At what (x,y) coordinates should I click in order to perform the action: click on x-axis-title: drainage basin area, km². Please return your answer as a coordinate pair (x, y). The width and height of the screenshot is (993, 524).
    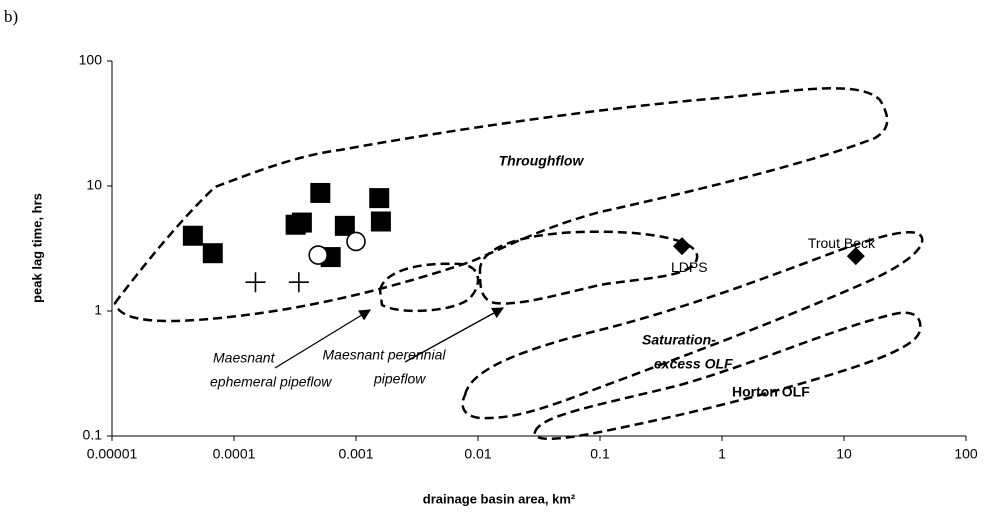
    Looking at the image, I should click on (499, 498).